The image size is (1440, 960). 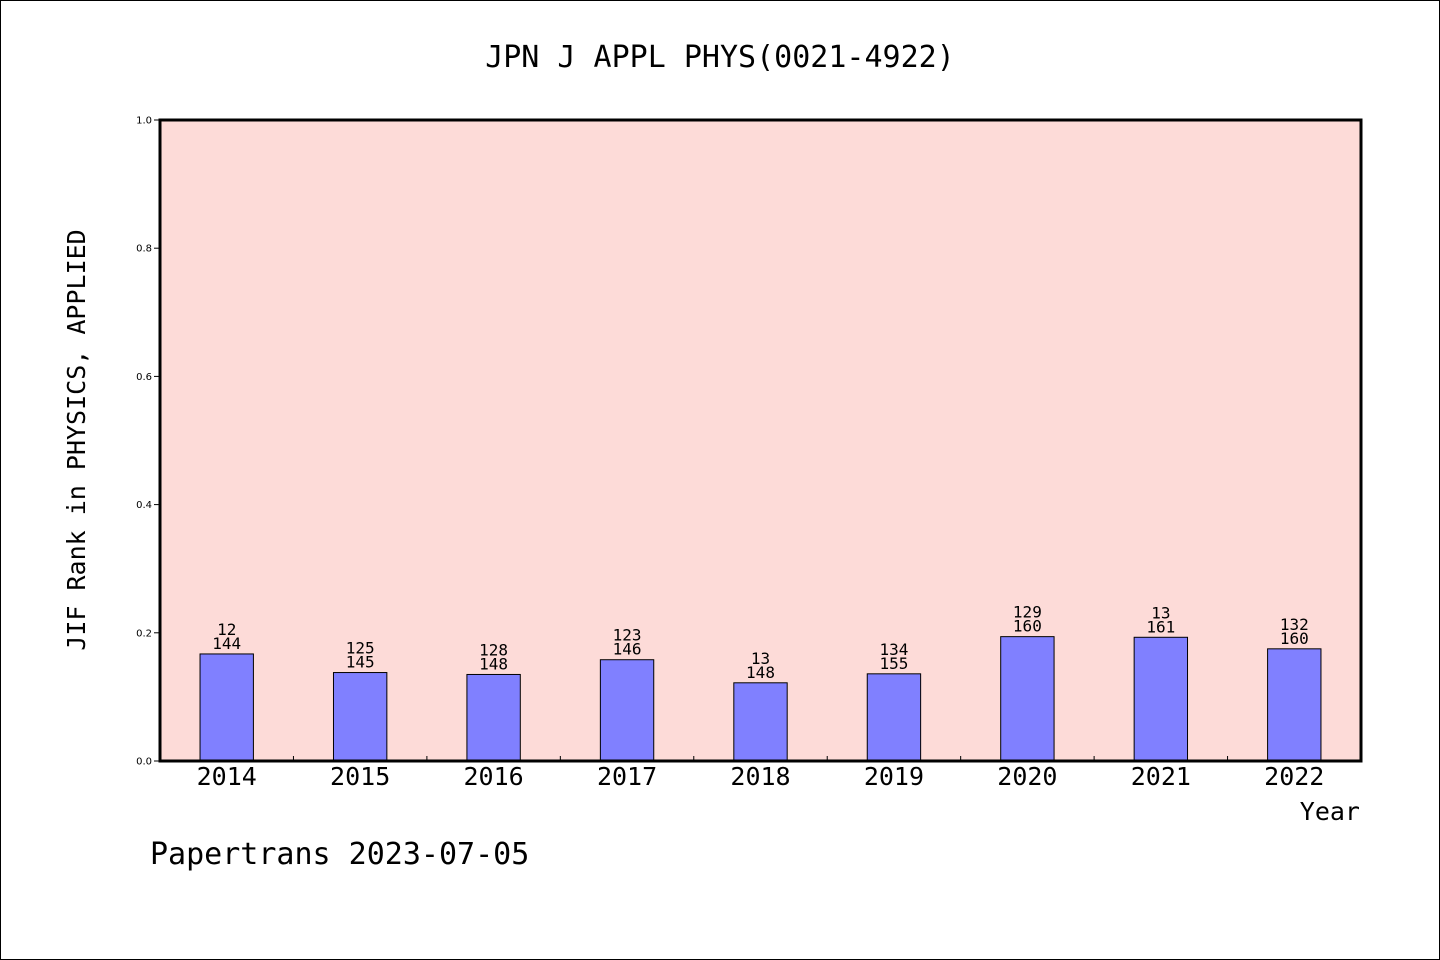 I want to click on chart-title: JPN J APPL PHYS(0021-4922), so click(x=720, y=57).